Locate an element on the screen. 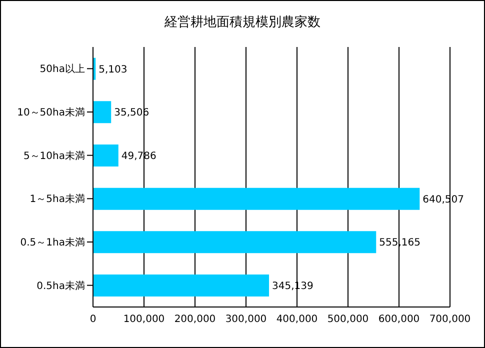  x-tick-label: 700,000 is located at coordinates (450, 320).